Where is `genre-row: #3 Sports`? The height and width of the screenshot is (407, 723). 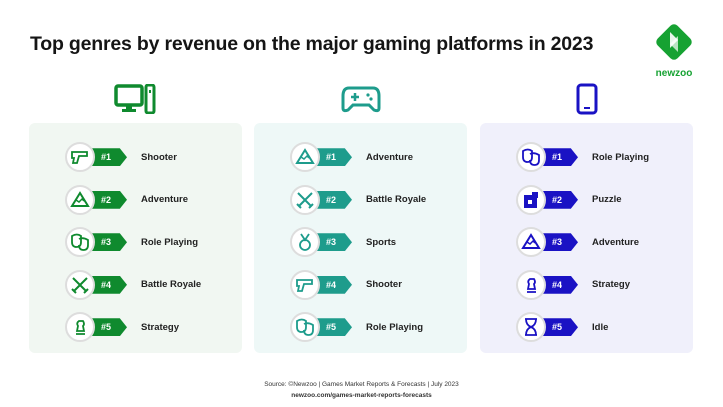 genre-row: #3 Sports is located at coordinates (360, 242).